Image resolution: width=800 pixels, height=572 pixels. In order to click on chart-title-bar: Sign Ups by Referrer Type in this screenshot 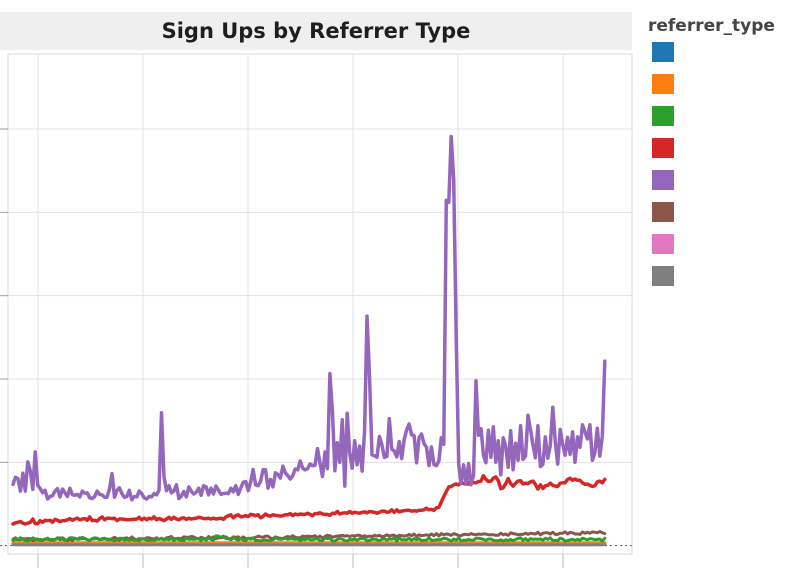, I will do `click(316, 31)`.